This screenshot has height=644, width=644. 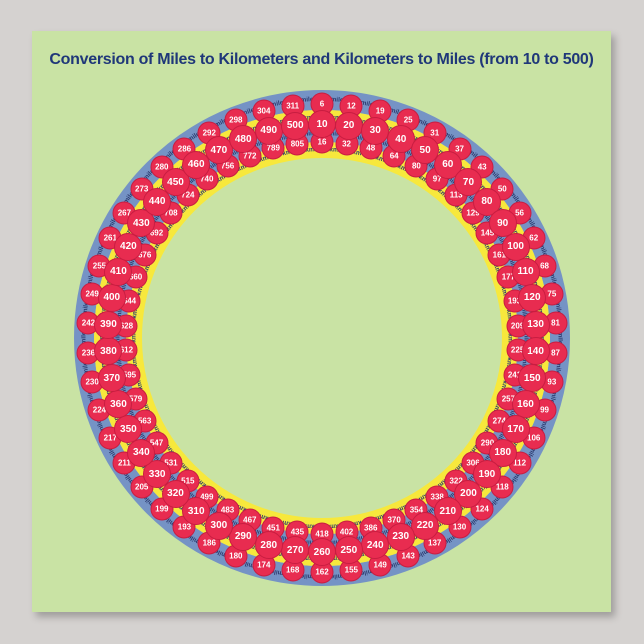 What do you see at coordinates (157, 474) in the screenshot?
I see `base-value: 330` at bounding box center [157, 474].